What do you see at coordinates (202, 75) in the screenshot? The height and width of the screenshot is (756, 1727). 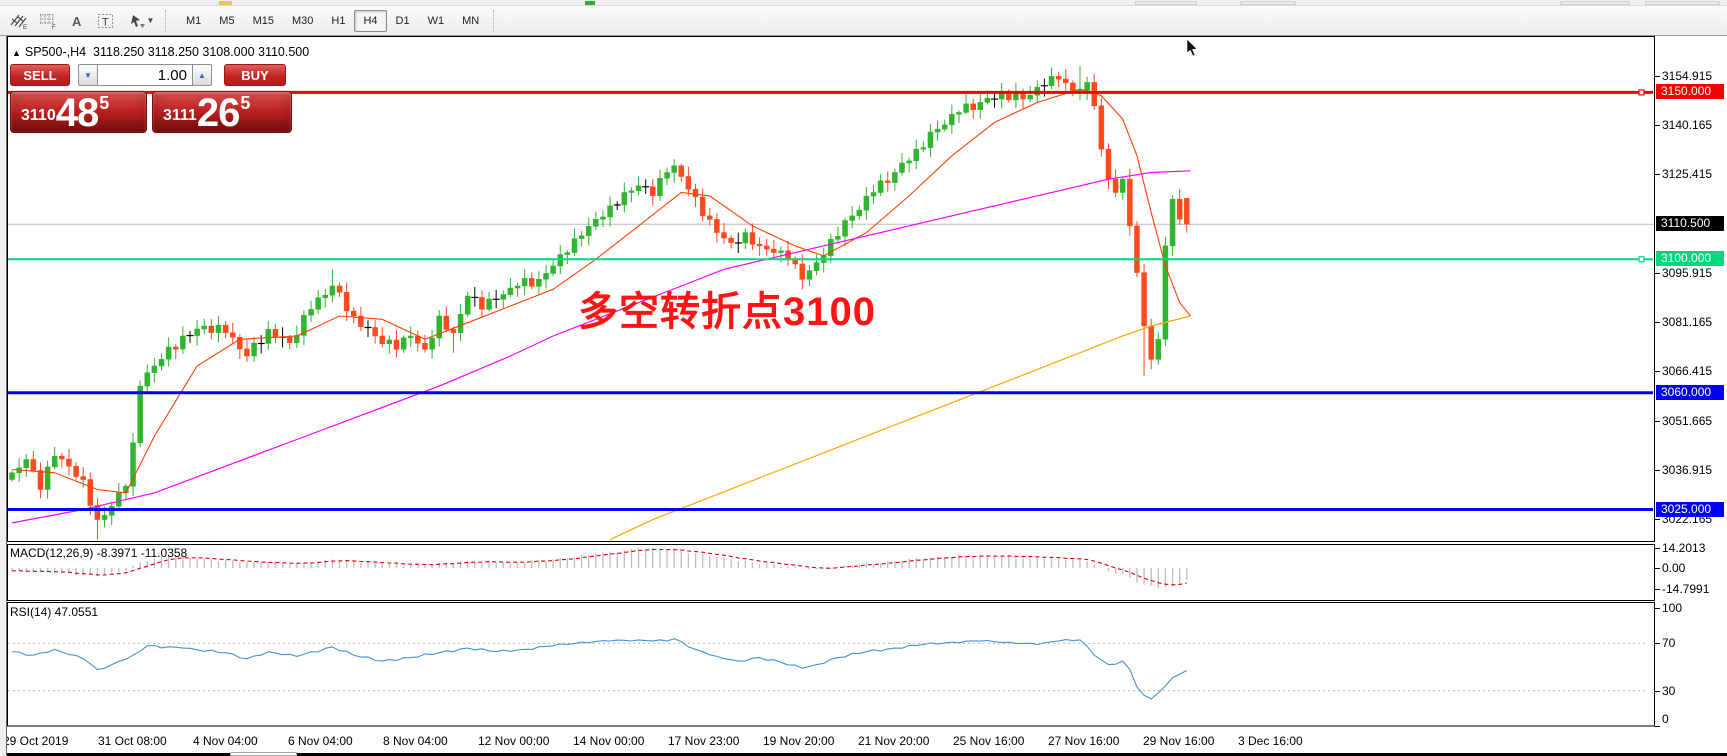 I see `volume-increase-button: ▲` at bounding box center [202, 75].